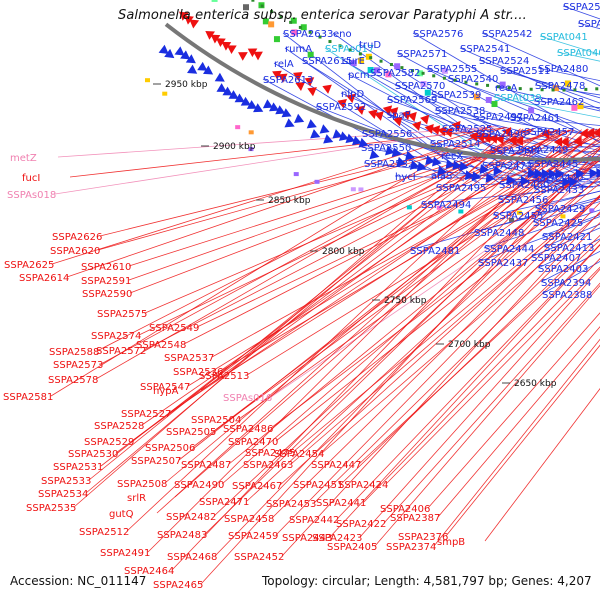 The image size is (600, 604). I want to click on gene-label: SSPA2463, so click(268, 465).